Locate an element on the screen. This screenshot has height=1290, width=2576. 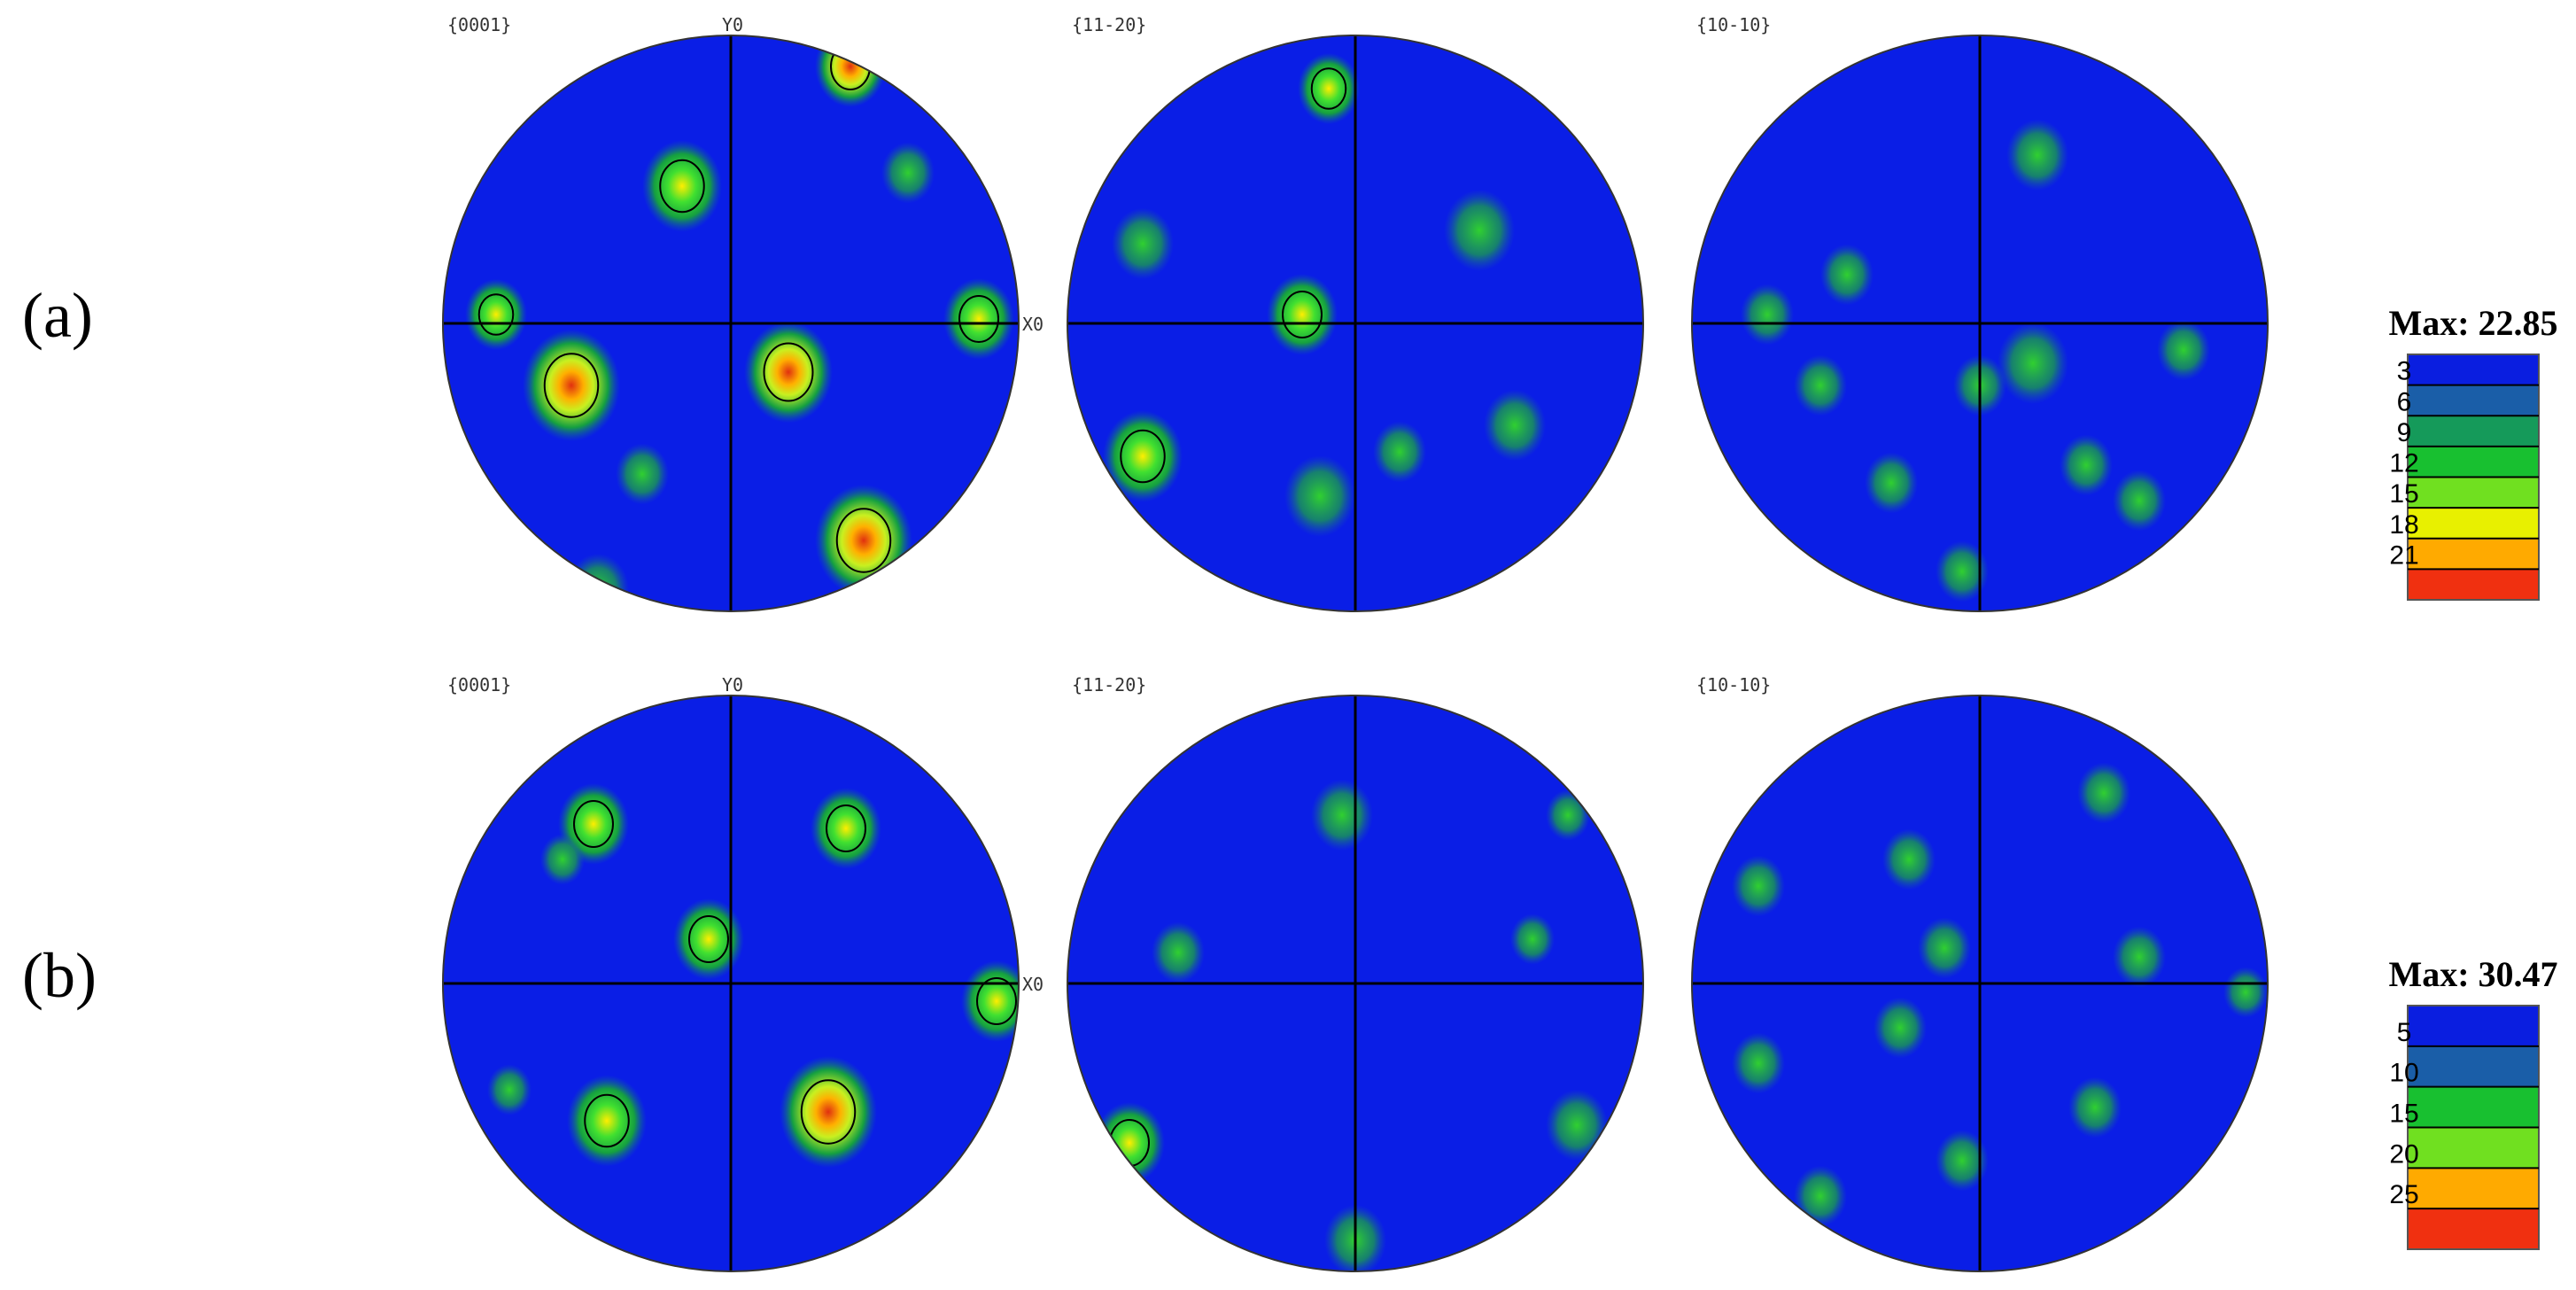
x-label: X0 is located at coordinates (1033, 984).